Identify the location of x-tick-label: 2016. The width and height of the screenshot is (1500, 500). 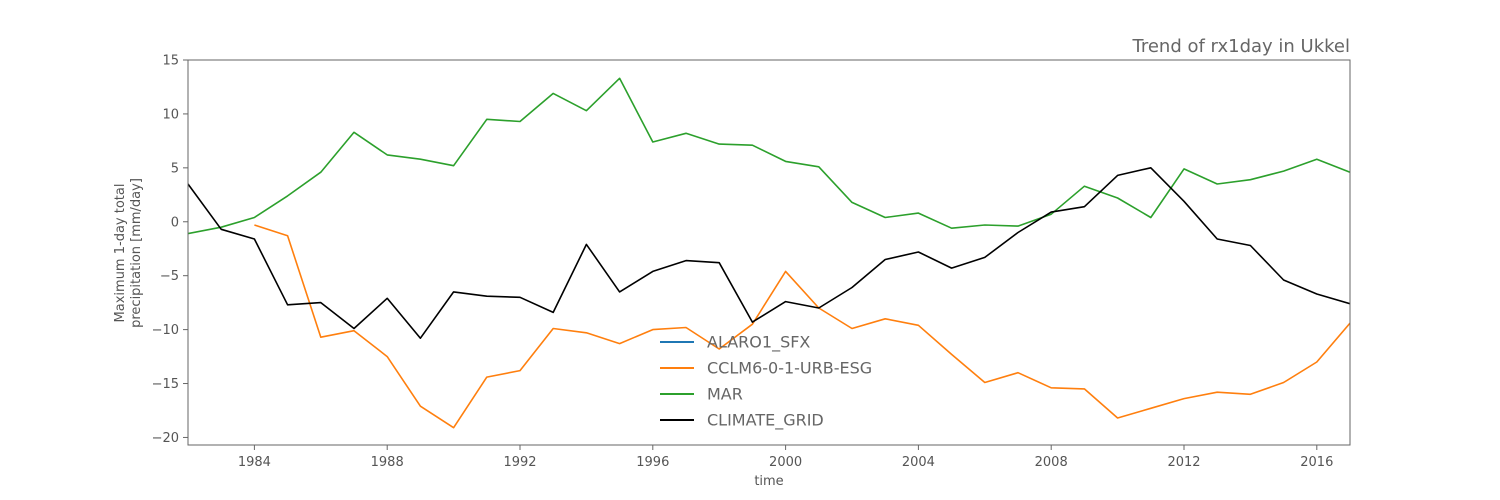
(1316, 462).